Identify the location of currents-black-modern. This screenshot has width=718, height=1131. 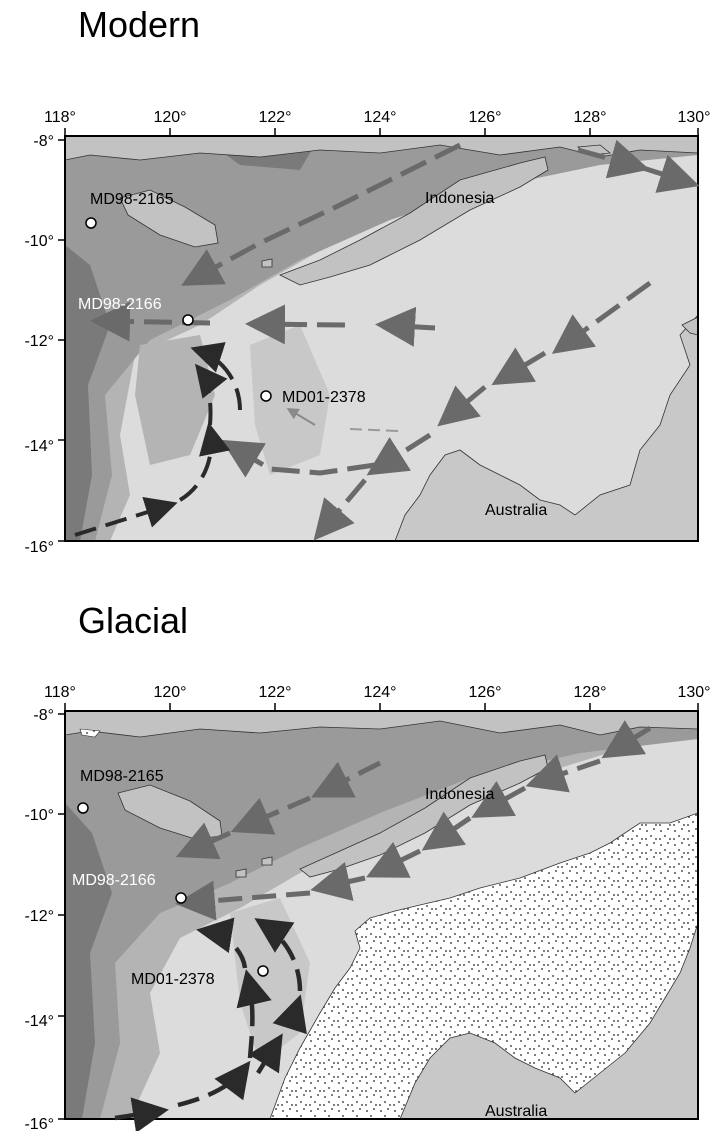
(158, 439).